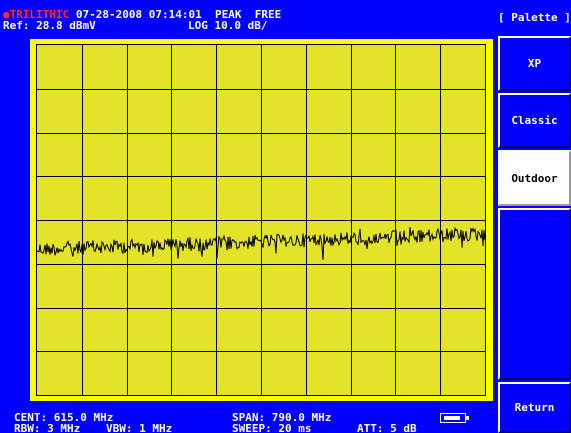 This screenshot has width=571, height=433. Describe the element at coordinates (534, 178) in the screenshot. I see `softkey-outdoor: Outdoor` at that location.